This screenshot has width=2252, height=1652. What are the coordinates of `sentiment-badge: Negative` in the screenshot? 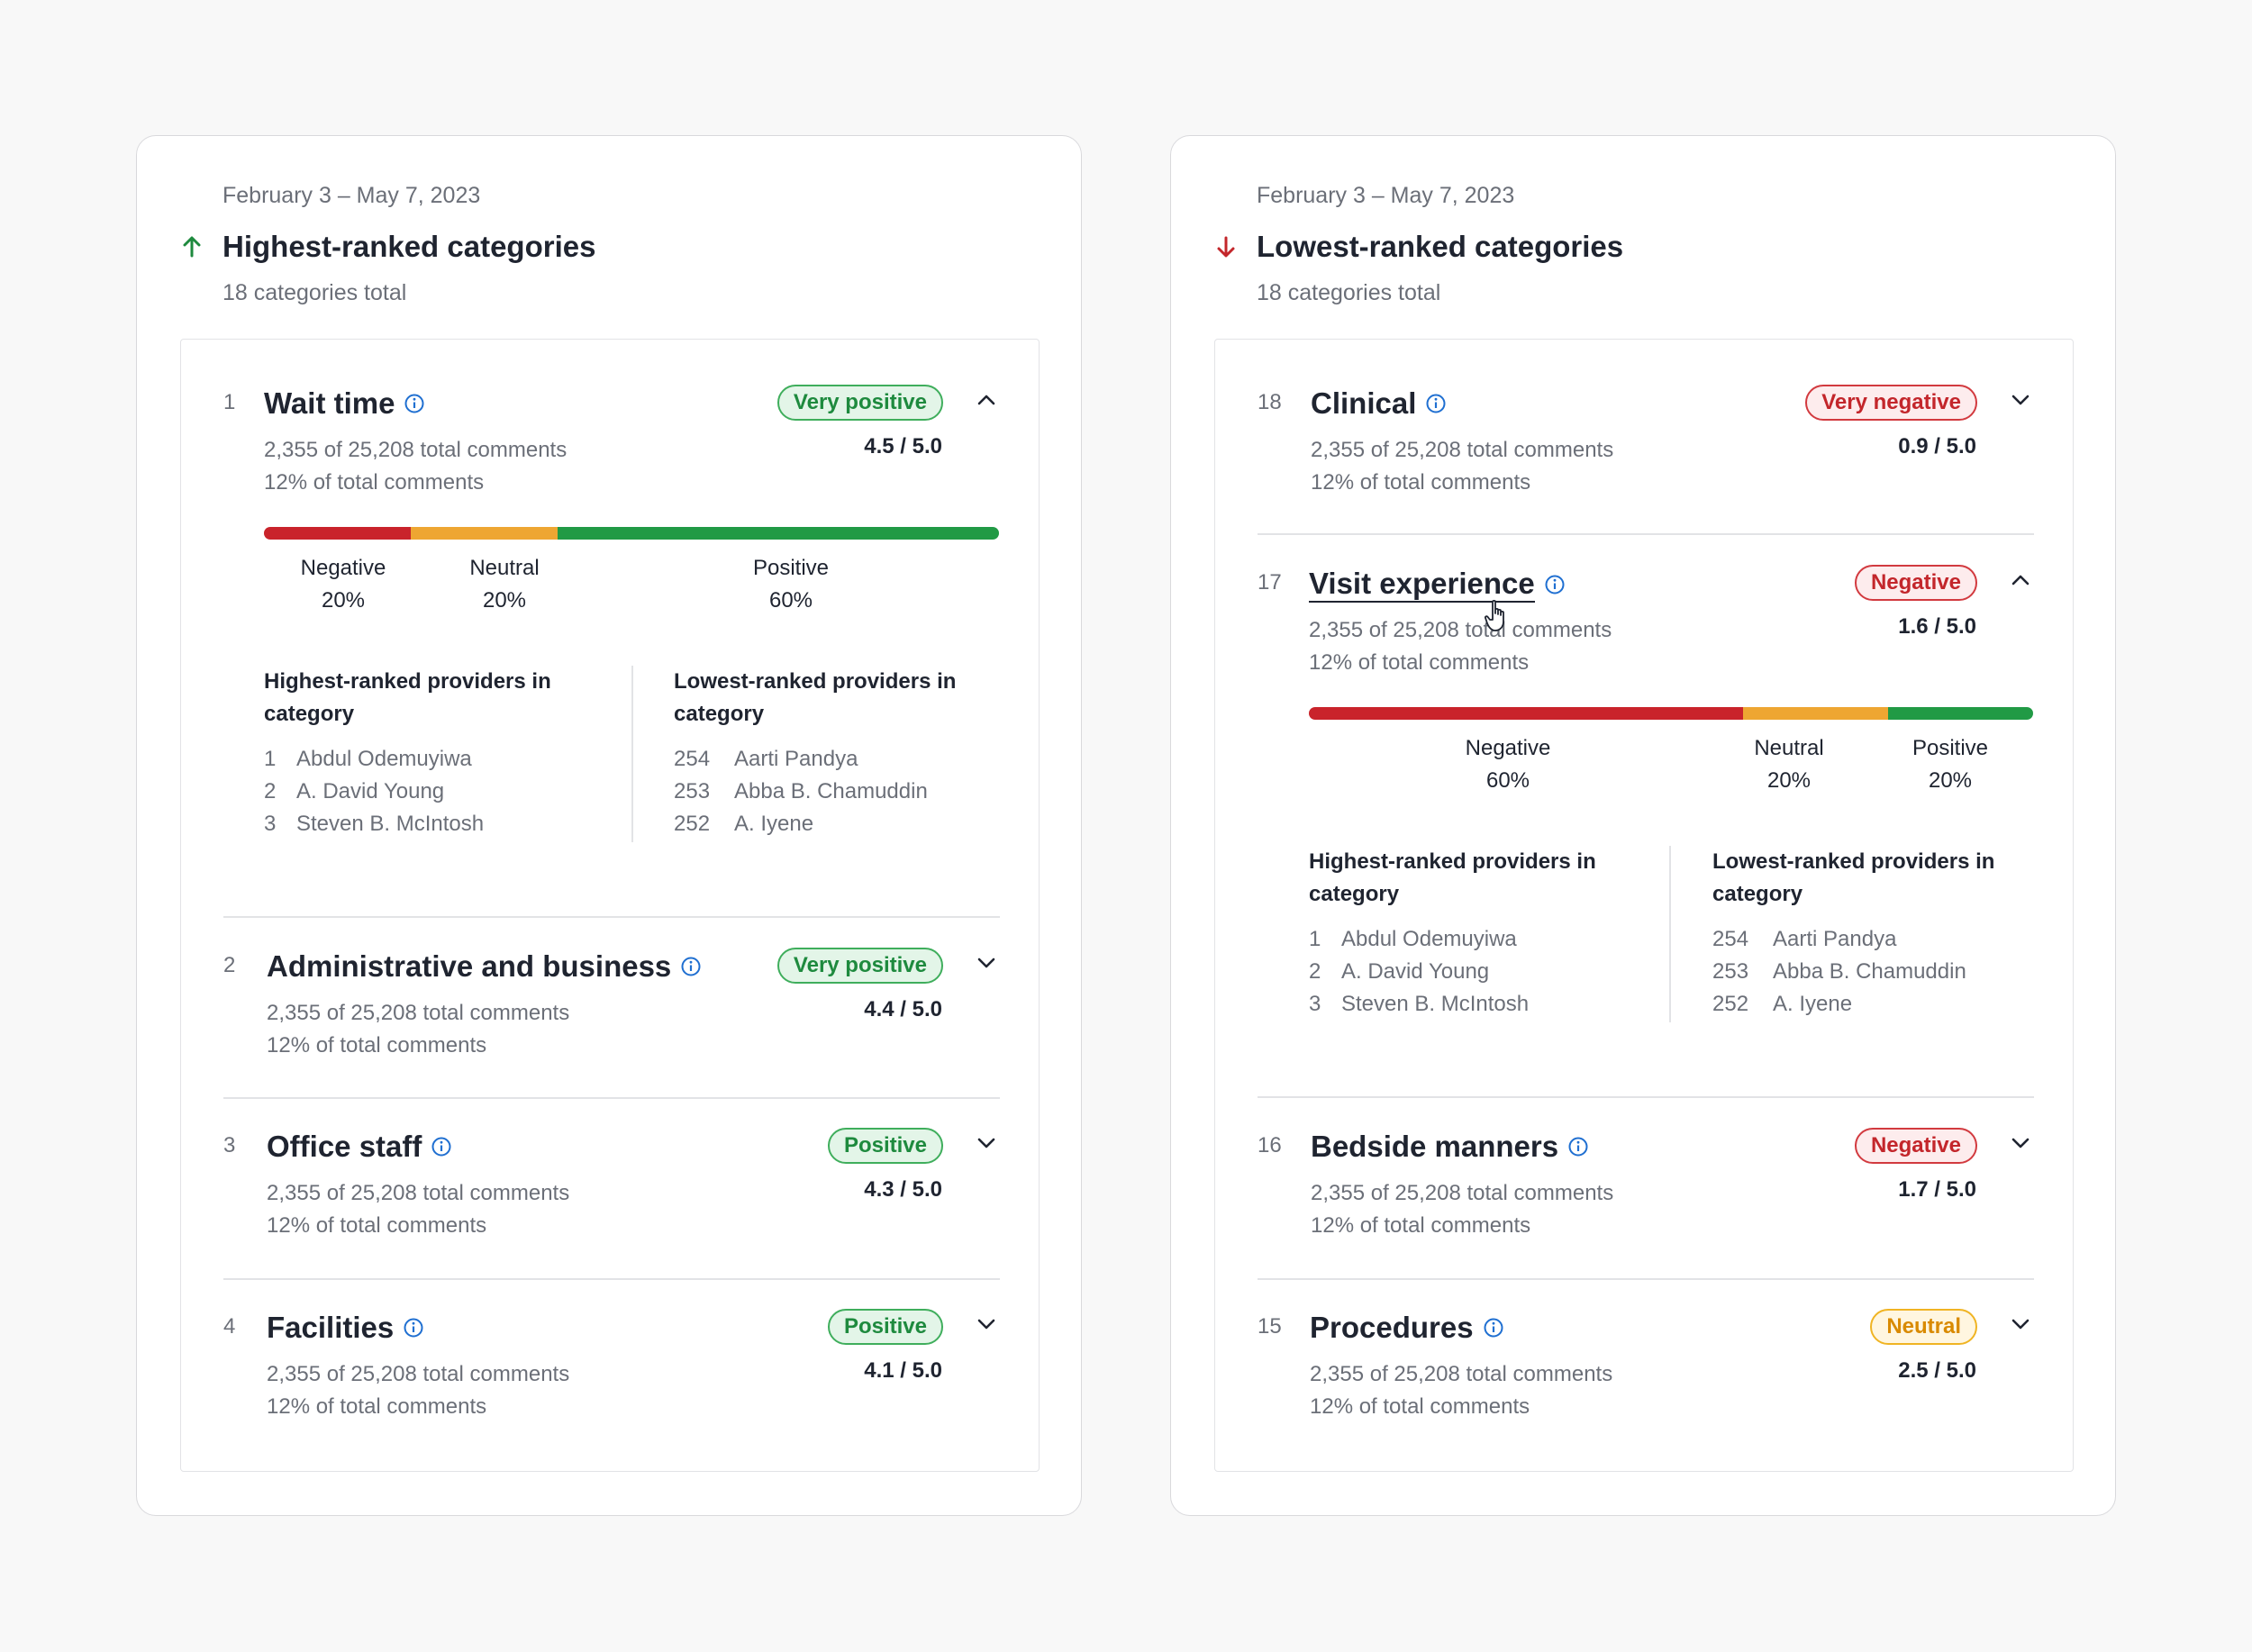 It's located at (1915, 583).